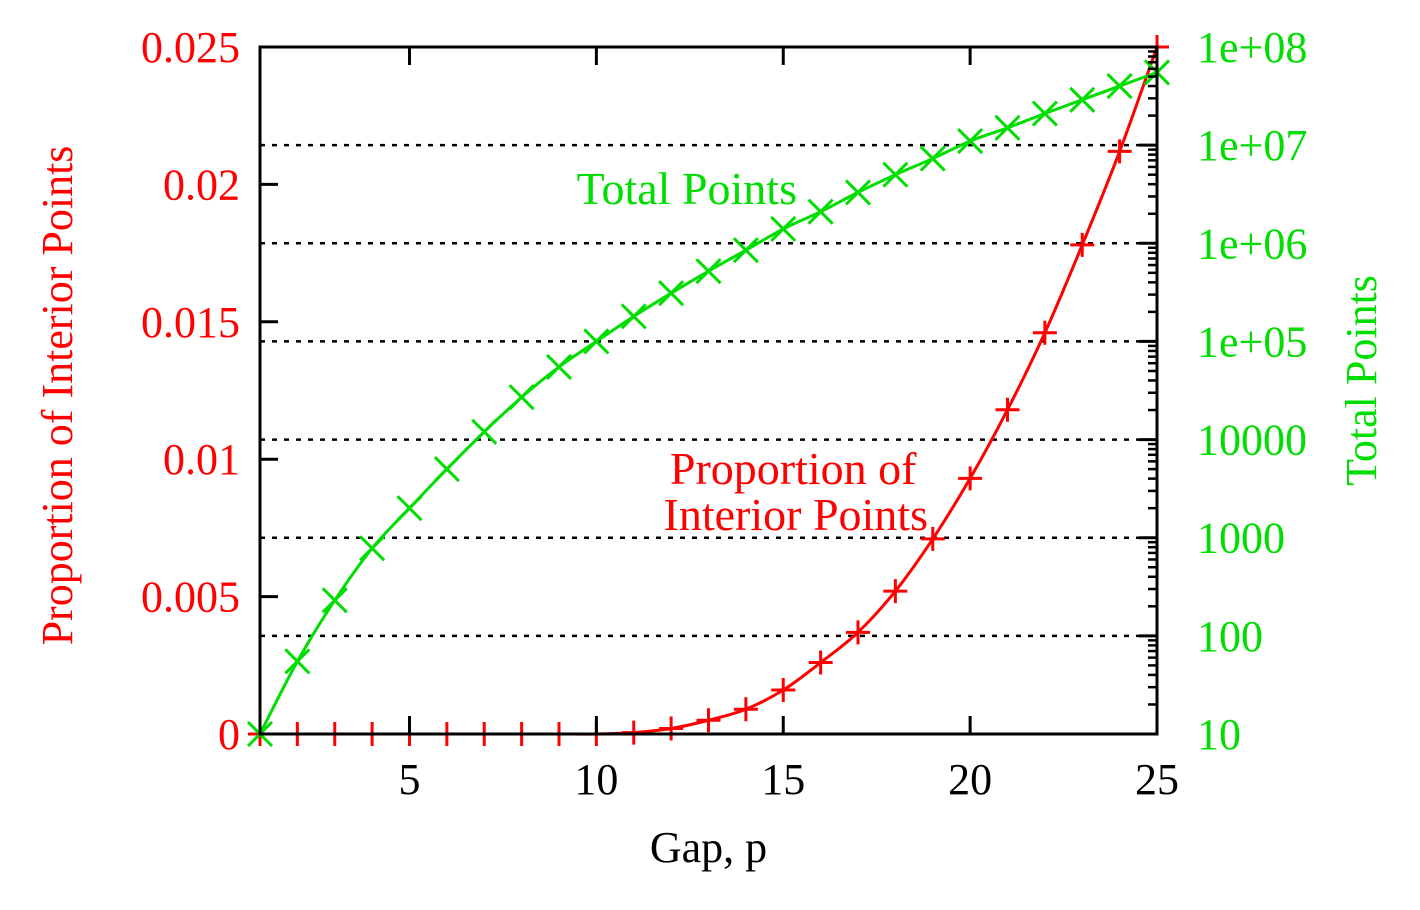  I want to click on y-axis-title: Proportion of Interior Points, so click(57, 396).